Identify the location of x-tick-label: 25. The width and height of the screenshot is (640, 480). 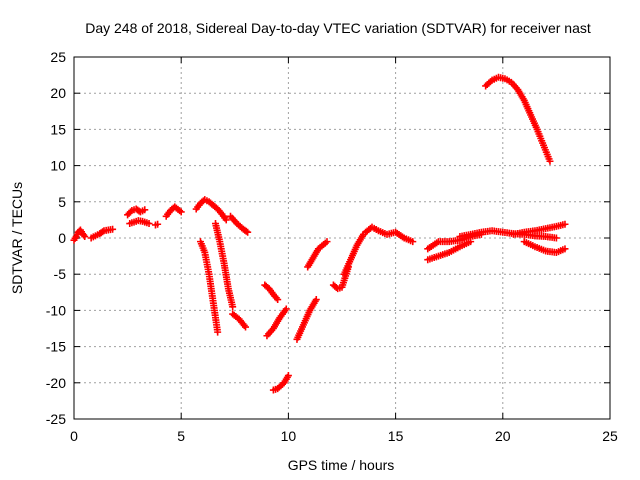
(610, 436).